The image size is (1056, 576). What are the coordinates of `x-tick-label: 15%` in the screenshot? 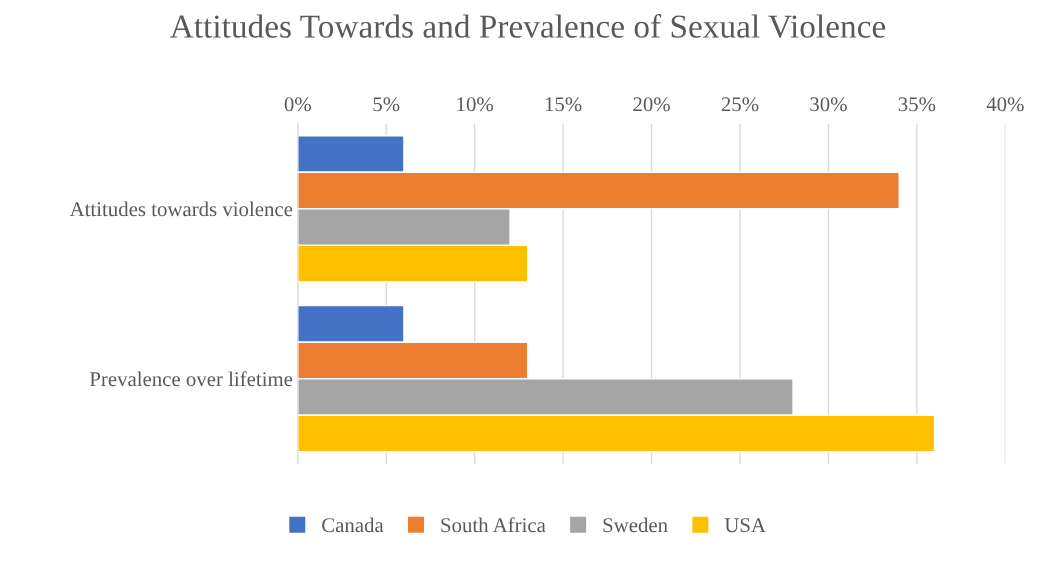 It's located at (563, 104).